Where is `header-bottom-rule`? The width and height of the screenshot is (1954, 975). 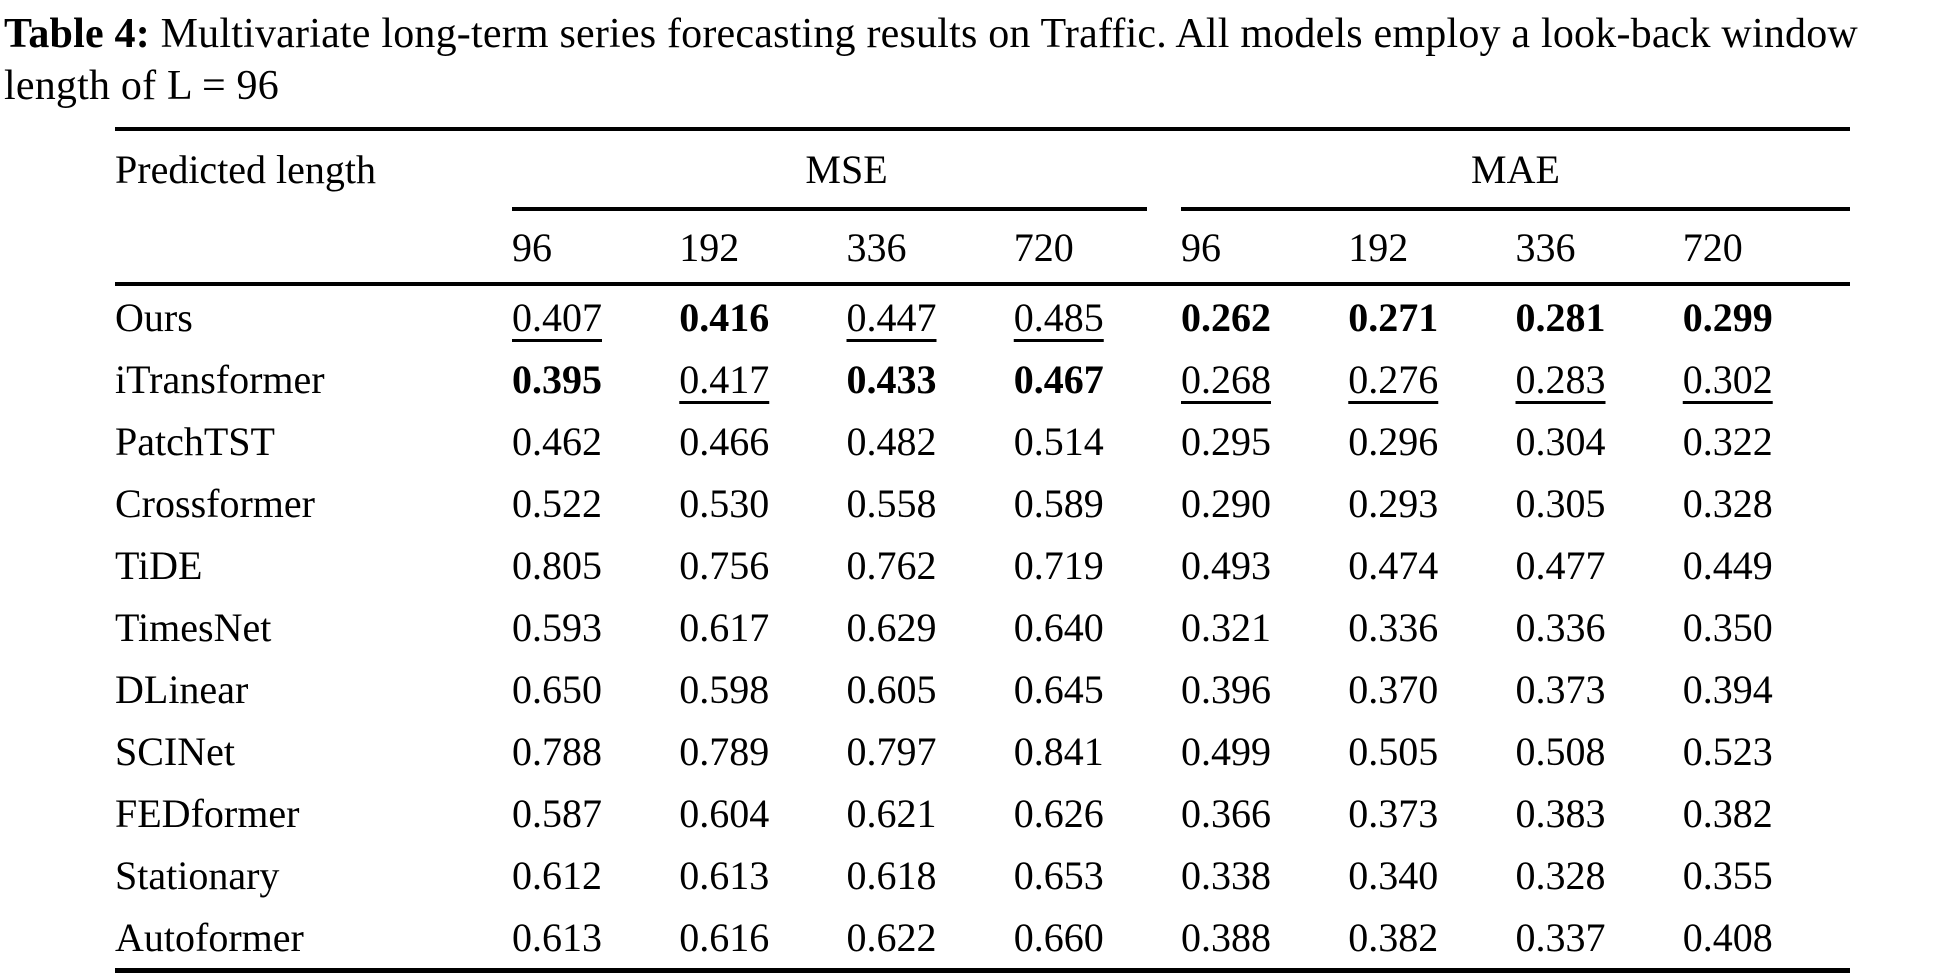
header-bottom-rule is located at coordinates (982, 284).